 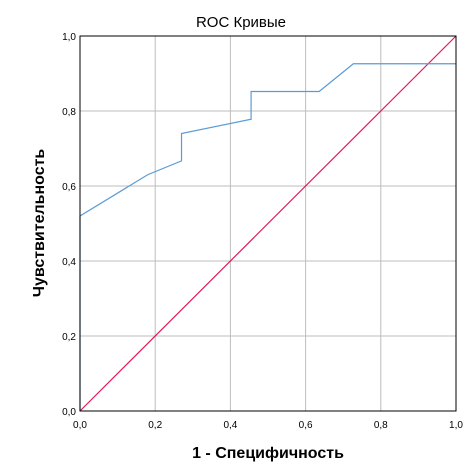 I want to click on x-axis-label: 1 - Специфичность, so click(x=268, y=453).